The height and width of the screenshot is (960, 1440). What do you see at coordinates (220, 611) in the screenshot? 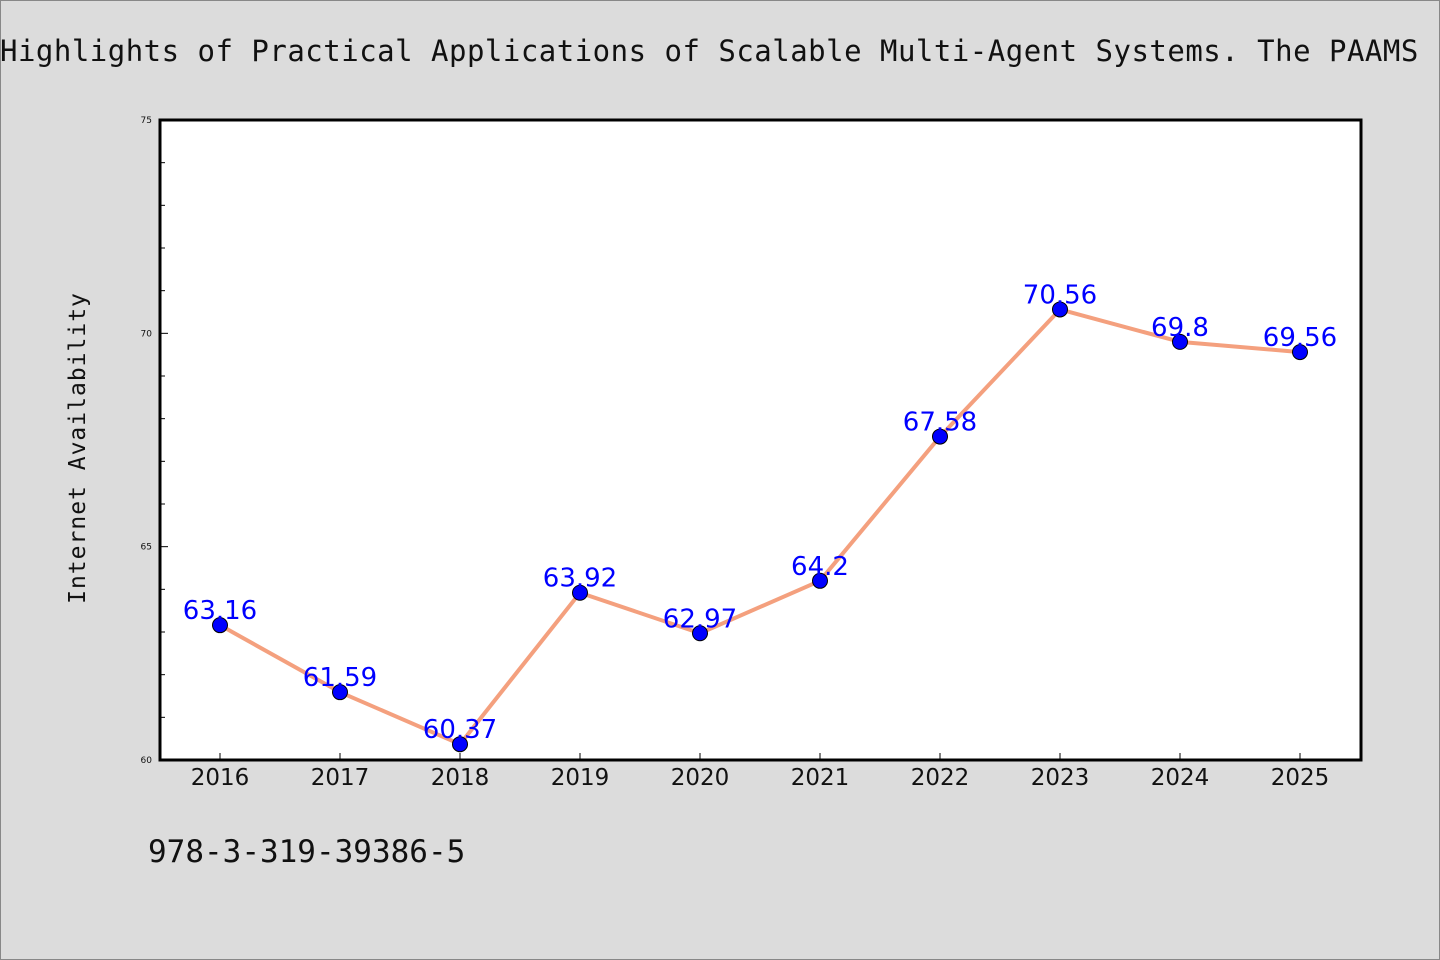
I see `data-label: 63.16` at bounding box center [220, 611].